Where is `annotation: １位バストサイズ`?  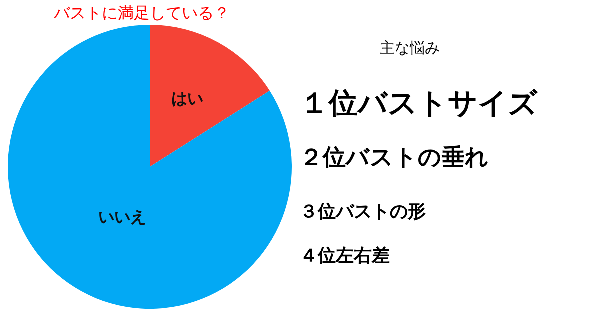
annotation: １位バストサイズ is located at coordinates (419, 103).